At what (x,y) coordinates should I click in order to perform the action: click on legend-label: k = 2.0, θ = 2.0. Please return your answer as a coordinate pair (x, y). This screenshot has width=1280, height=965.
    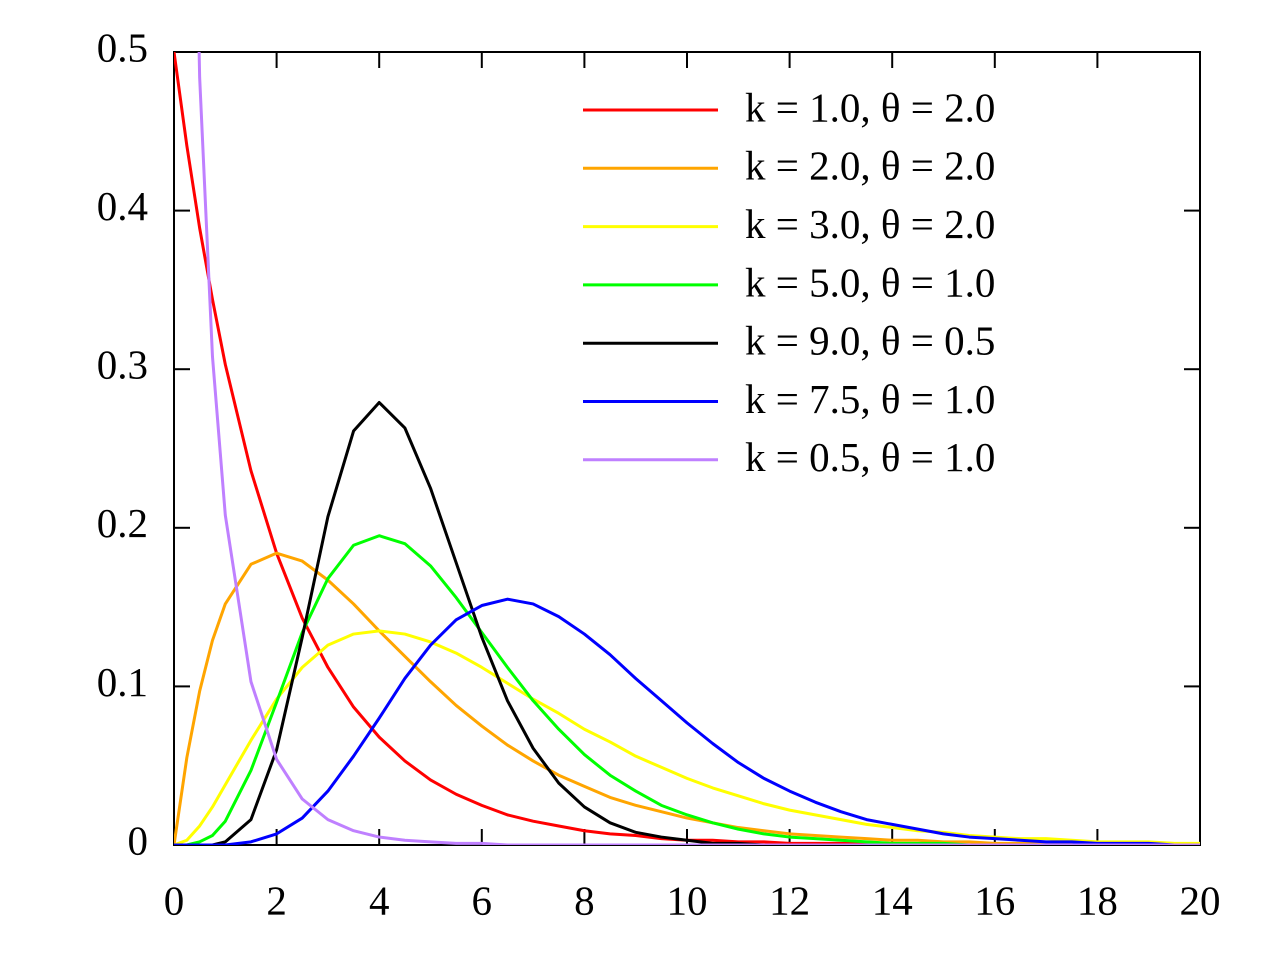
    Looking at the image, I should click on (870, 166).